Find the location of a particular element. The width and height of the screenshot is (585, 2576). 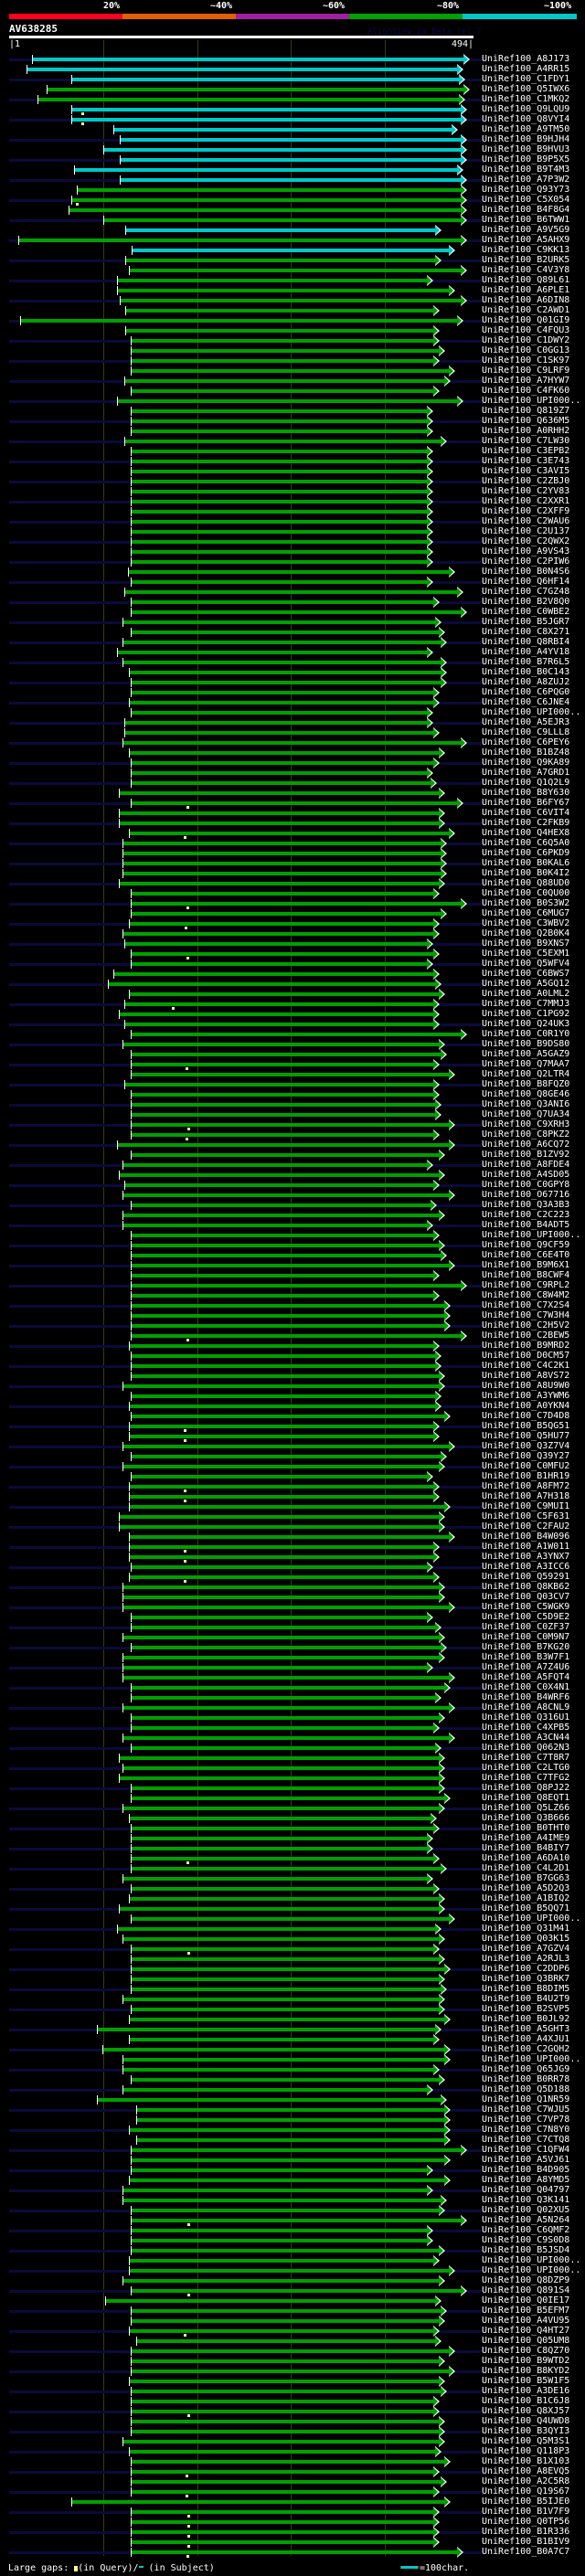

hit-label: UniRef100_Q7UA34 is located at coordinates (526, 1114).